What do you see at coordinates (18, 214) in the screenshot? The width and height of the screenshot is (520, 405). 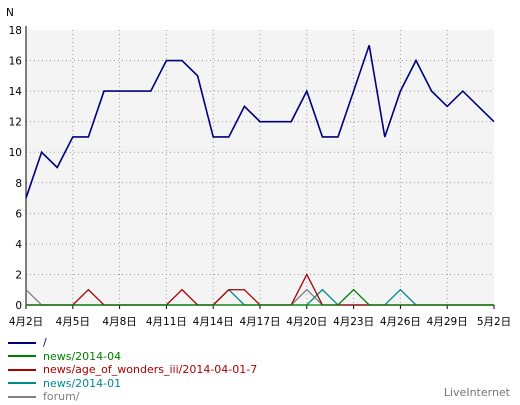 I see `y-tick-label: 6` at bounding box center [18, 214].